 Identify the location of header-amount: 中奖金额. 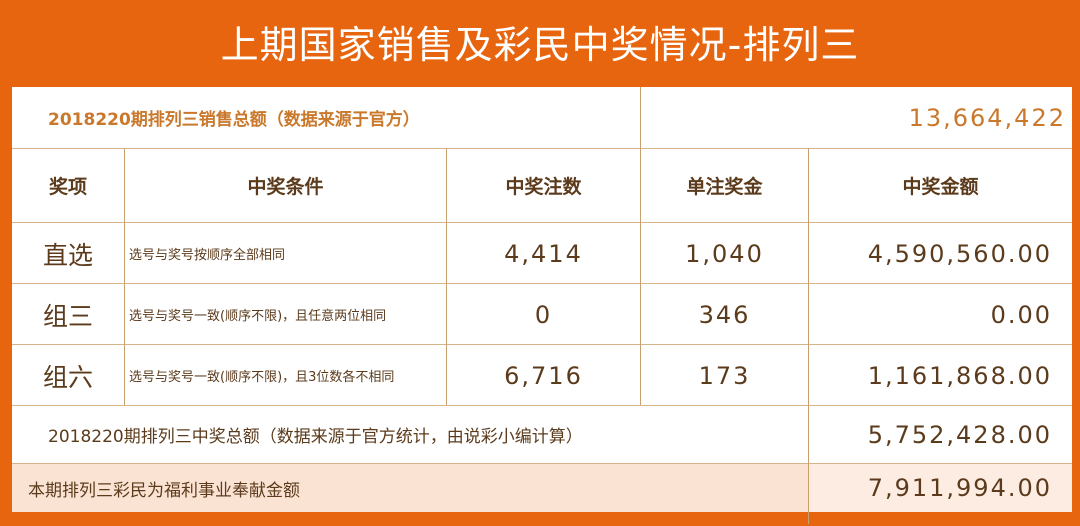
(940, 187).